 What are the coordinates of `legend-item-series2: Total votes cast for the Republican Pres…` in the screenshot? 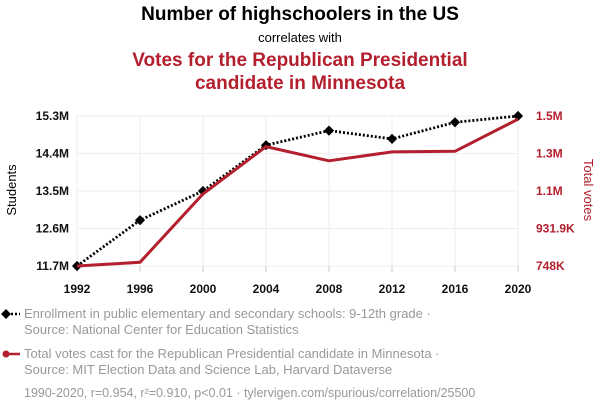 It's located at (221, 361).